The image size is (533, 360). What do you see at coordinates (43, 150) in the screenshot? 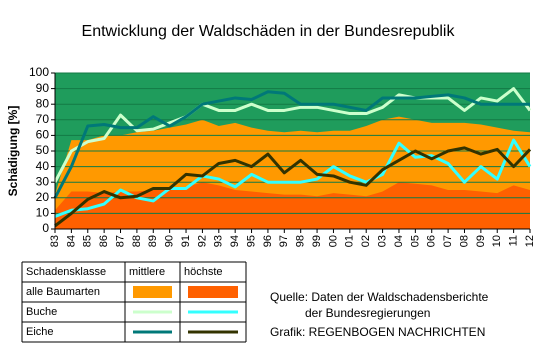
I see `y-tick-label: 50` at bounding box center [43, 150].